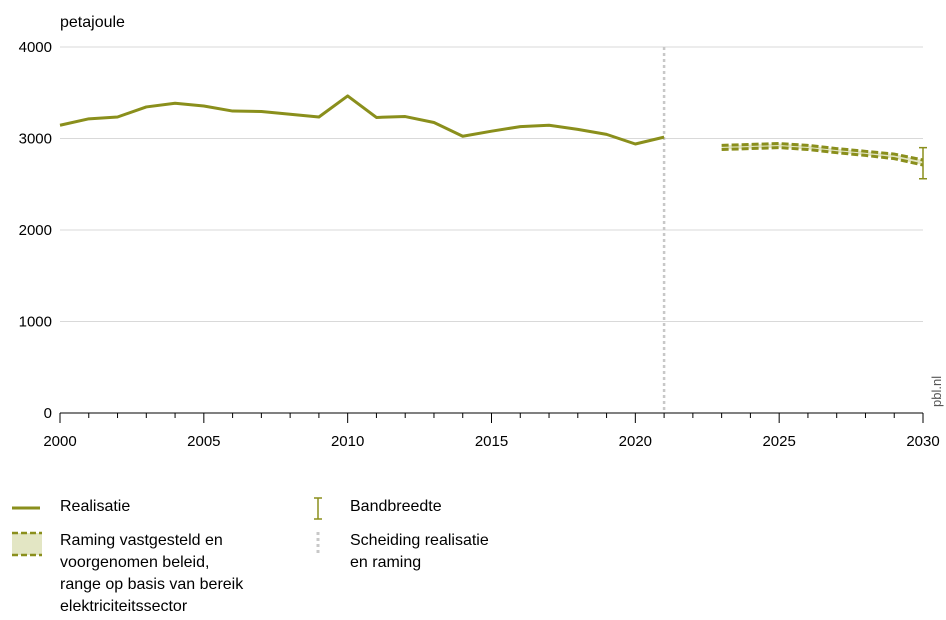 This screenshot has width=946, height=620. What do you see at coordinates (491, 431) in the screenshot?
I see `x-ticks: 2000 2005 2010 2015 2020 2025 2030` at bounding box center [491, 431].